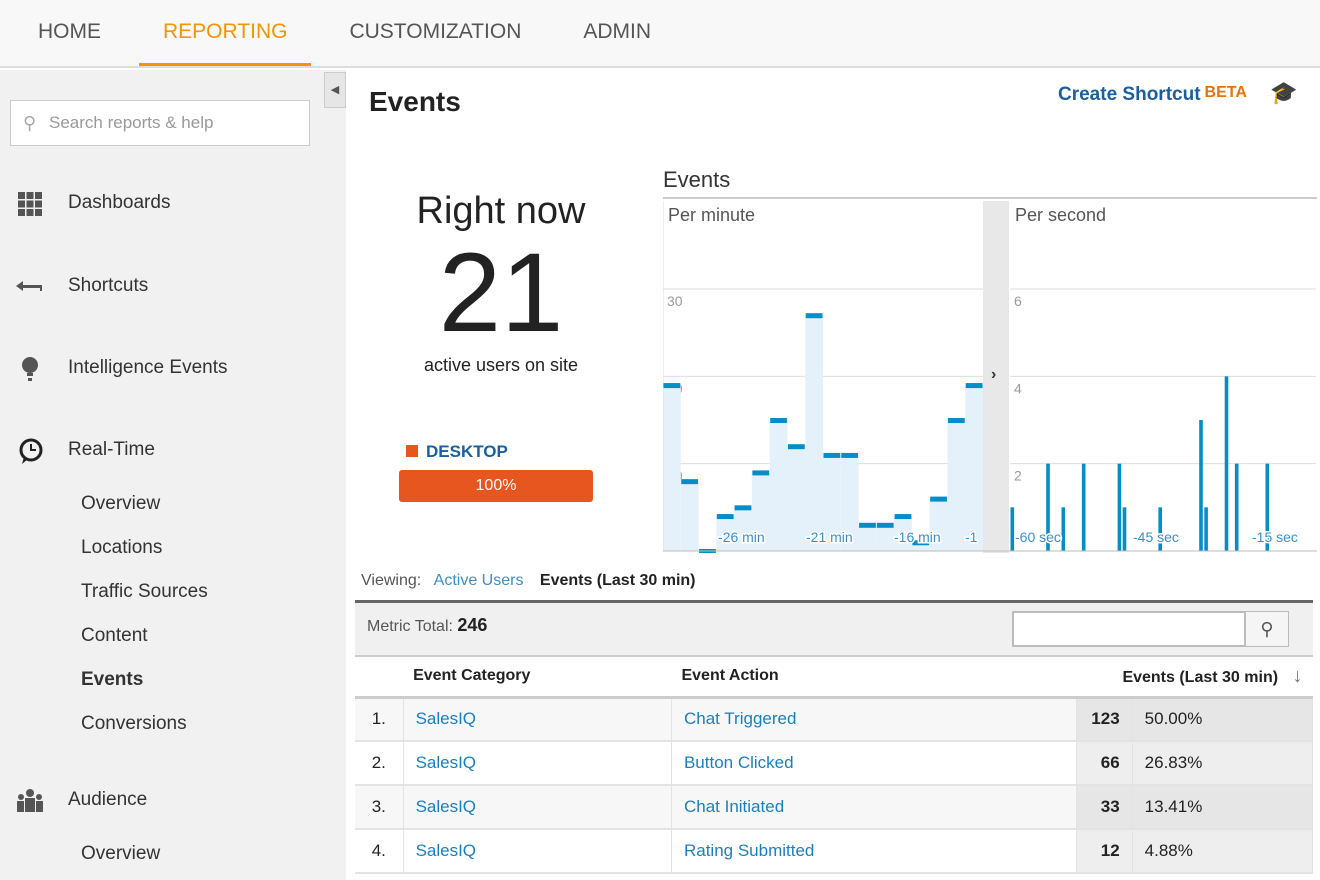  I want to click on metric-total-value: 246, so click(472, 625).